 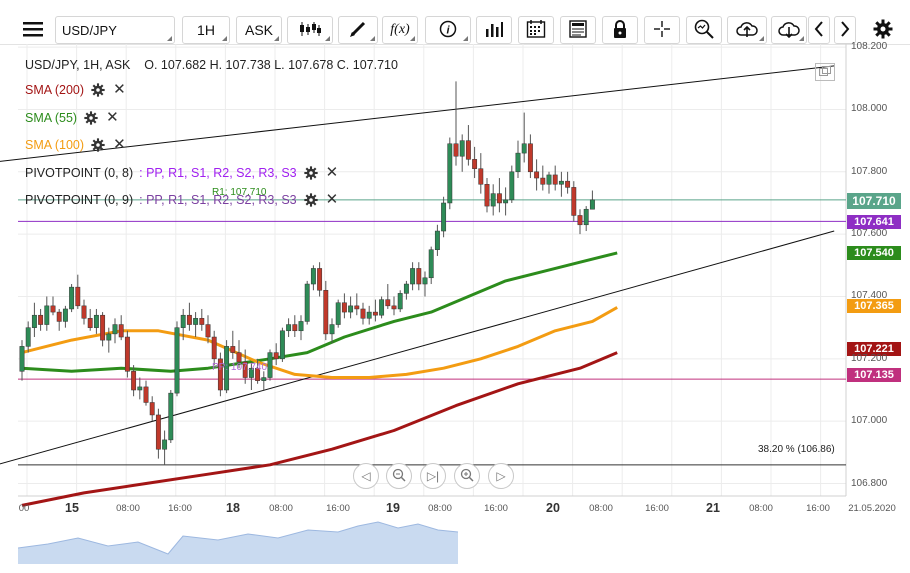 I want to click on news-button, so click(x=578, y=30).